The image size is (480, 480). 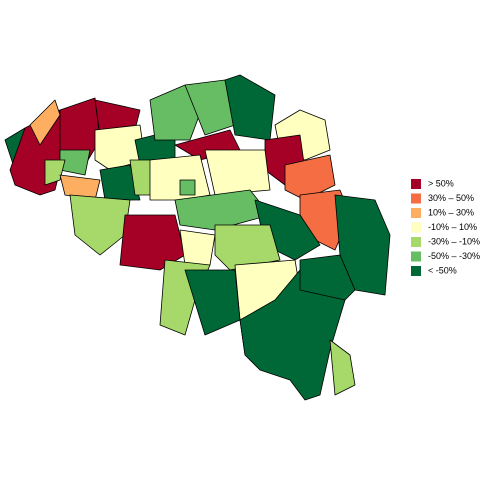 What do you see at coordinates (454, 256) in the screenshot?
I see `legend-label: -50% – -30%` at bounding box center [454, 256].